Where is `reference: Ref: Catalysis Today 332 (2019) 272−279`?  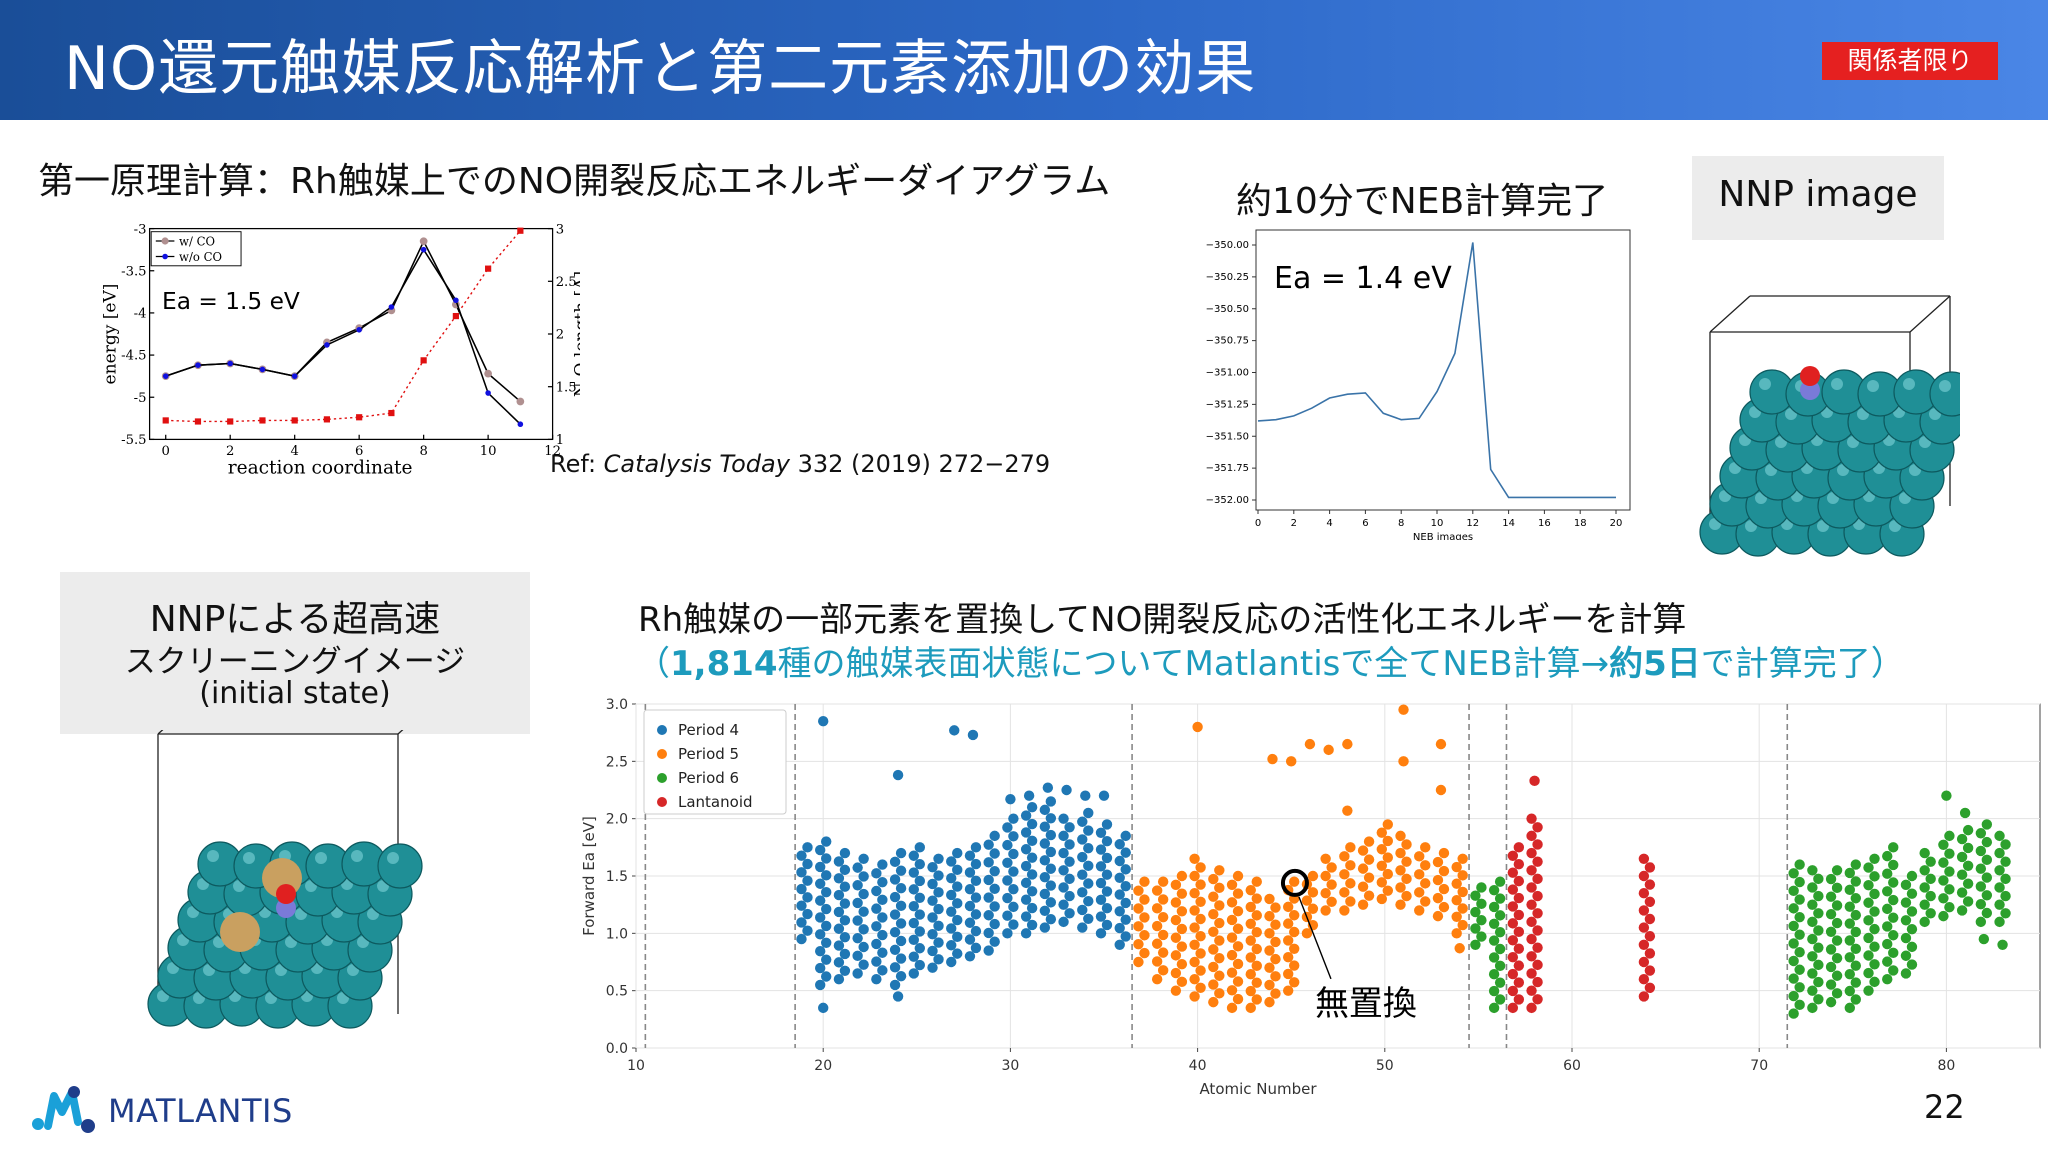 reference: Ref: Catalysis Today 332 (2019) 272−279 is located at coordinates (800, 464).